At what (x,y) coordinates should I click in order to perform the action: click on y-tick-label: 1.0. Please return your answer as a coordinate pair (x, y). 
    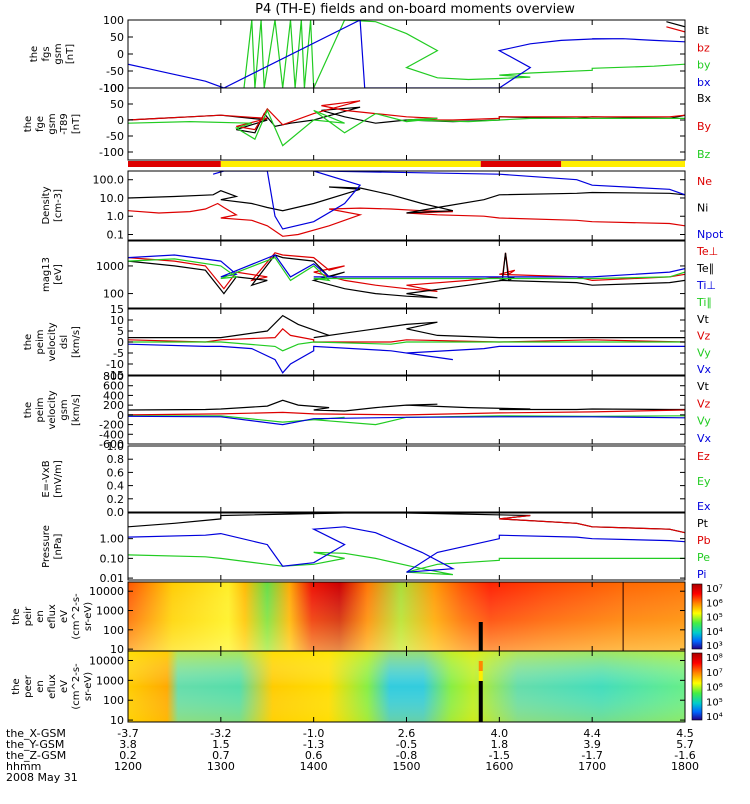
    Looking at the image, I should click on (116, 446).